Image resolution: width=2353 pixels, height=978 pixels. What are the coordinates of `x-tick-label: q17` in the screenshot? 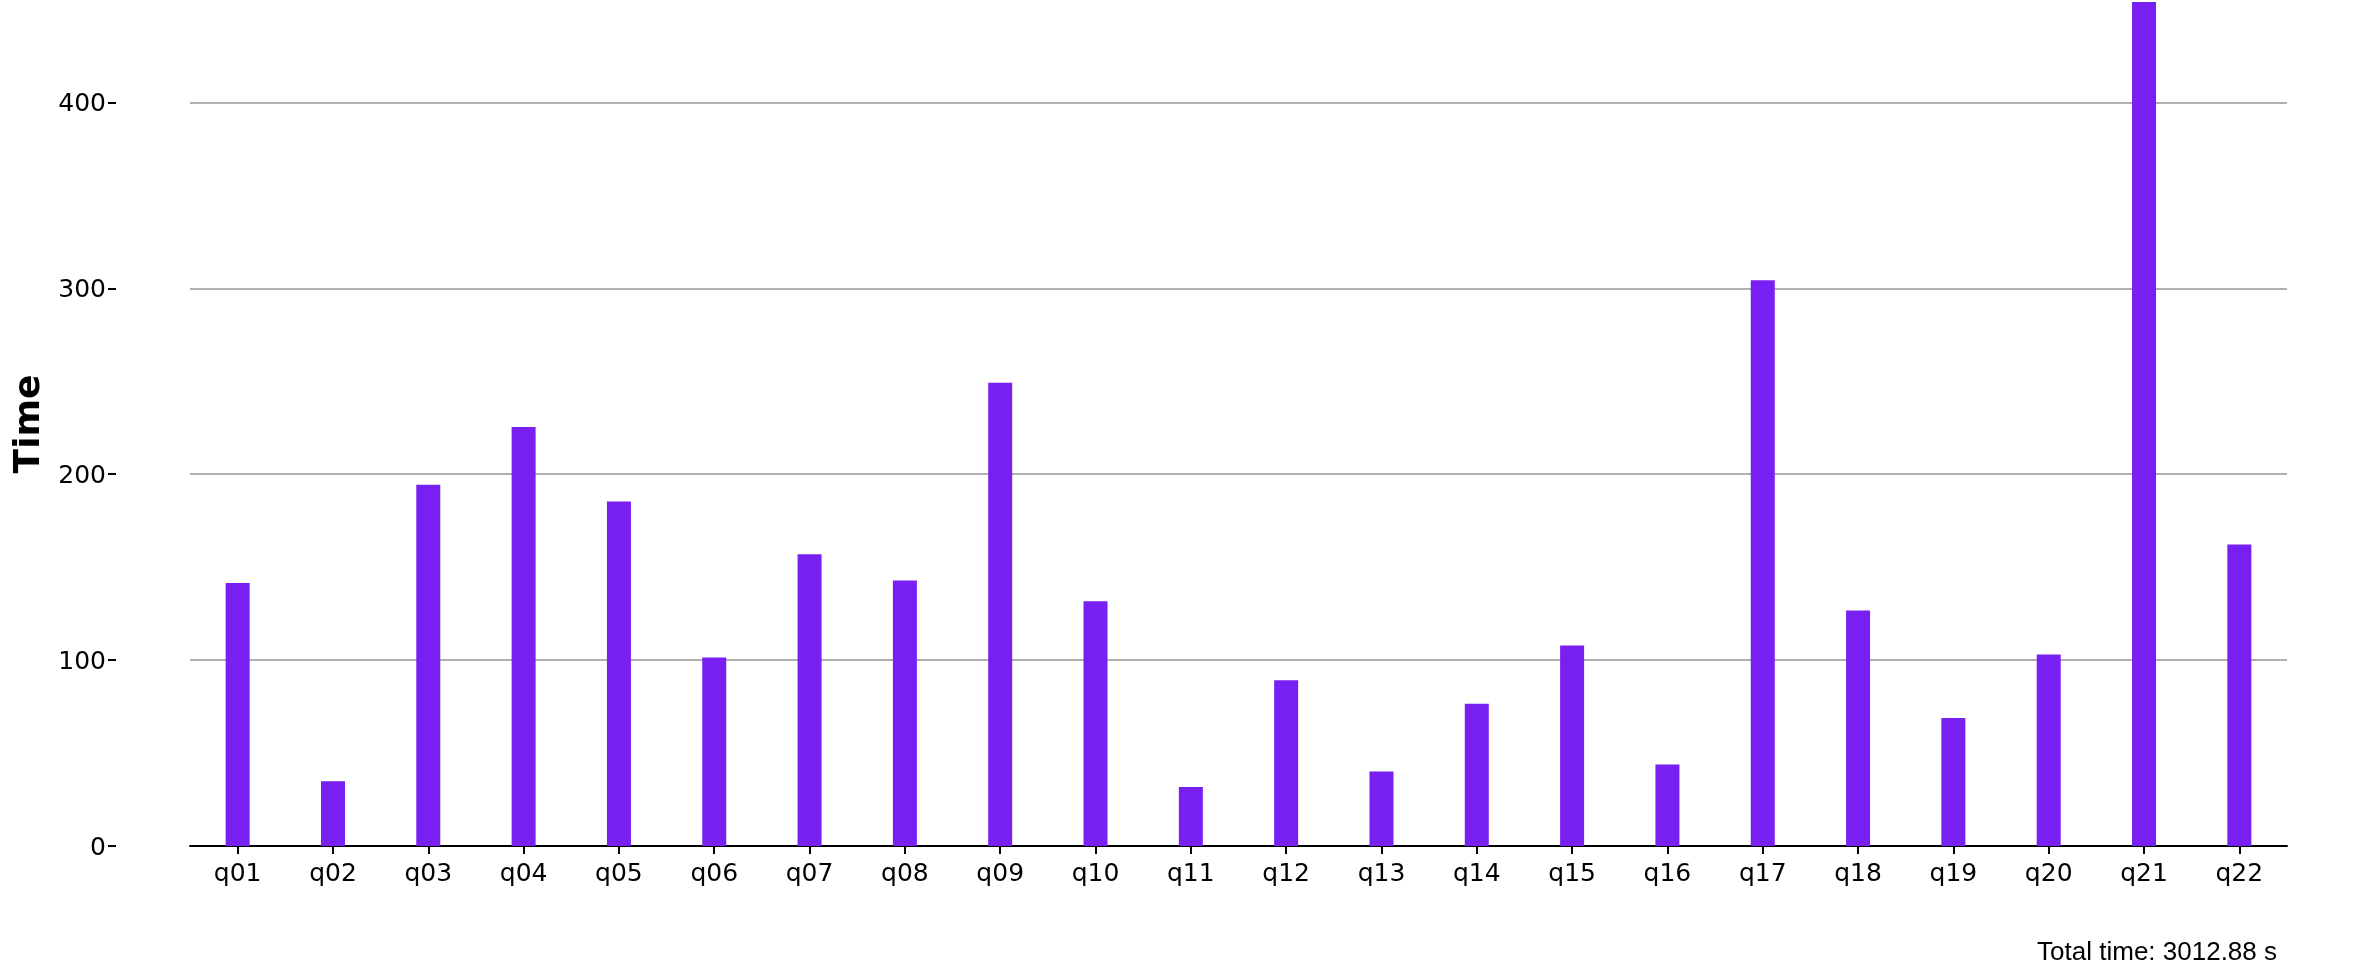 It's located at (1762, 872).